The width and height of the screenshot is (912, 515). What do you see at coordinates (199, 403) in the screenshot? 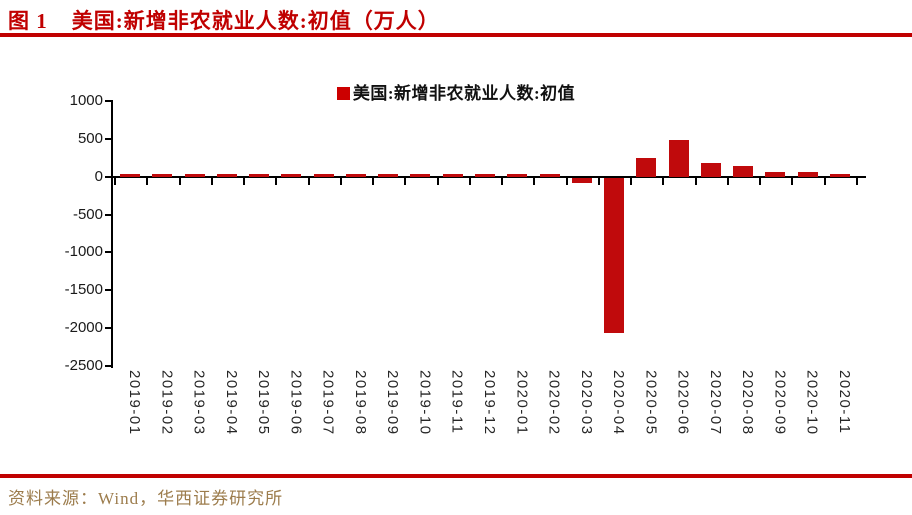
I see `x-axis-label: 2019-03` at bounding box center [199, 403].